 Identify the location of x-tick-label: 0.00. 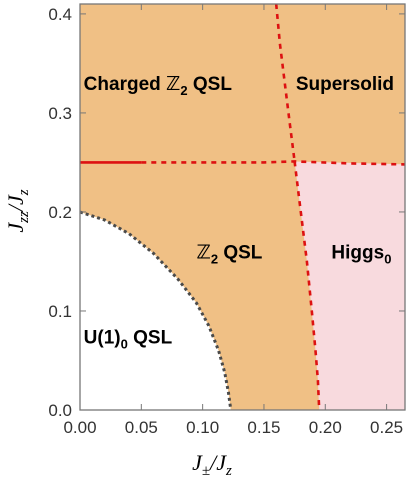
(79, 427).